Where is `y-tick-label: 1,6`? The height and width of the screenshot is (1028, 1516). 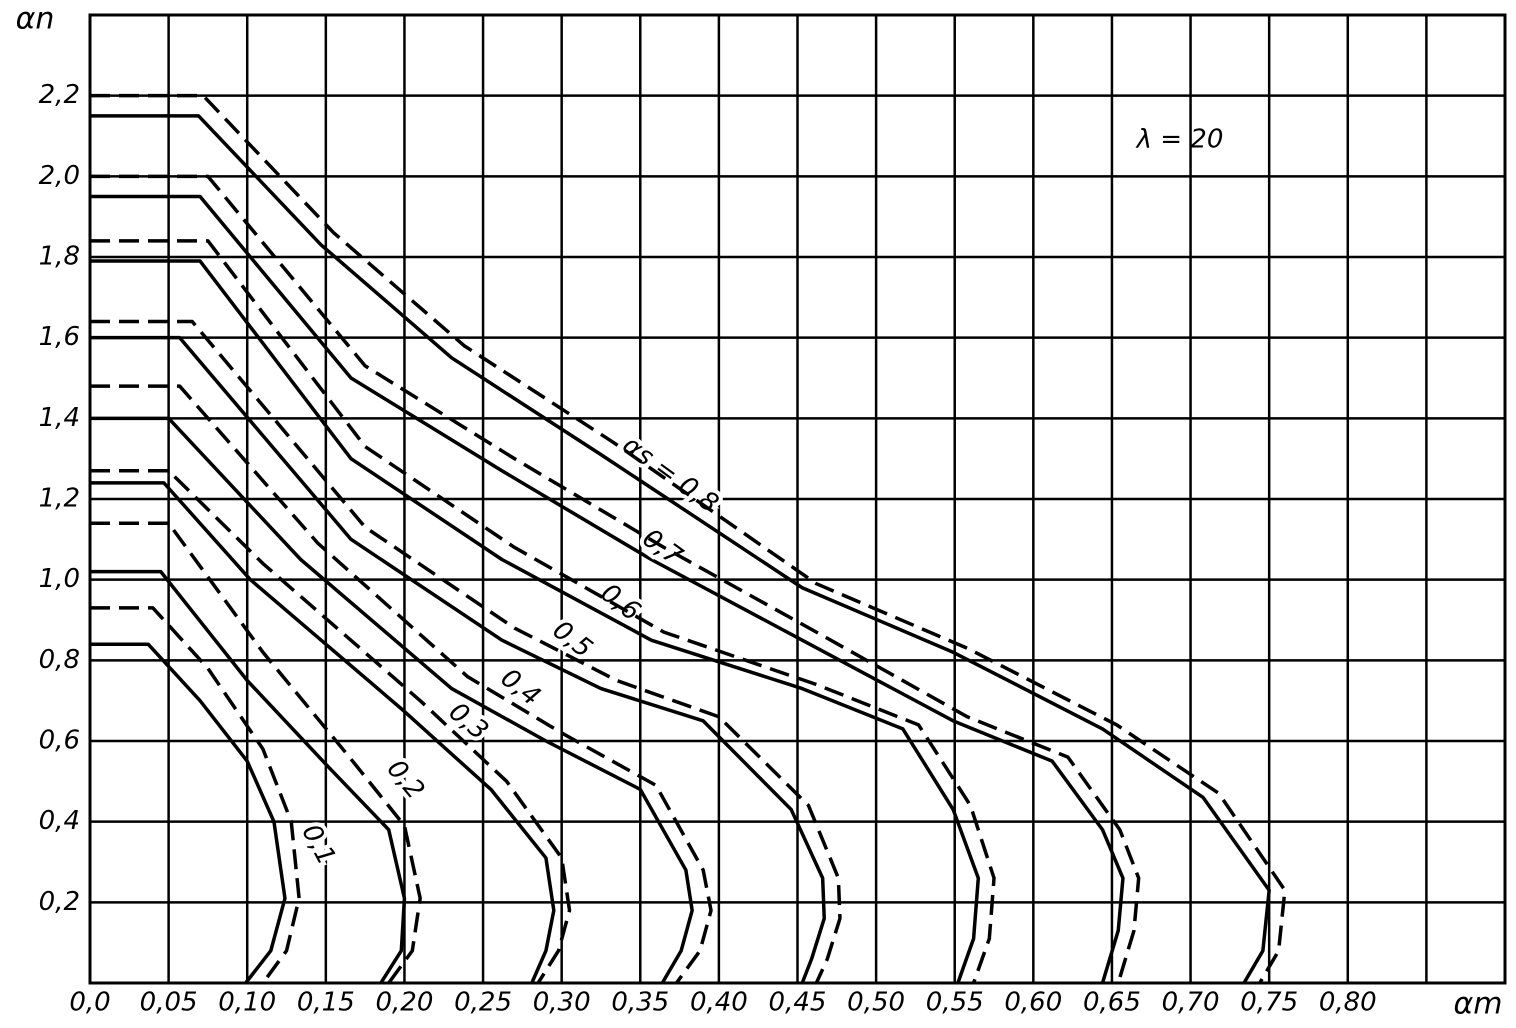
y-tick-label: 1,6 is located at coordinates (59, 337).